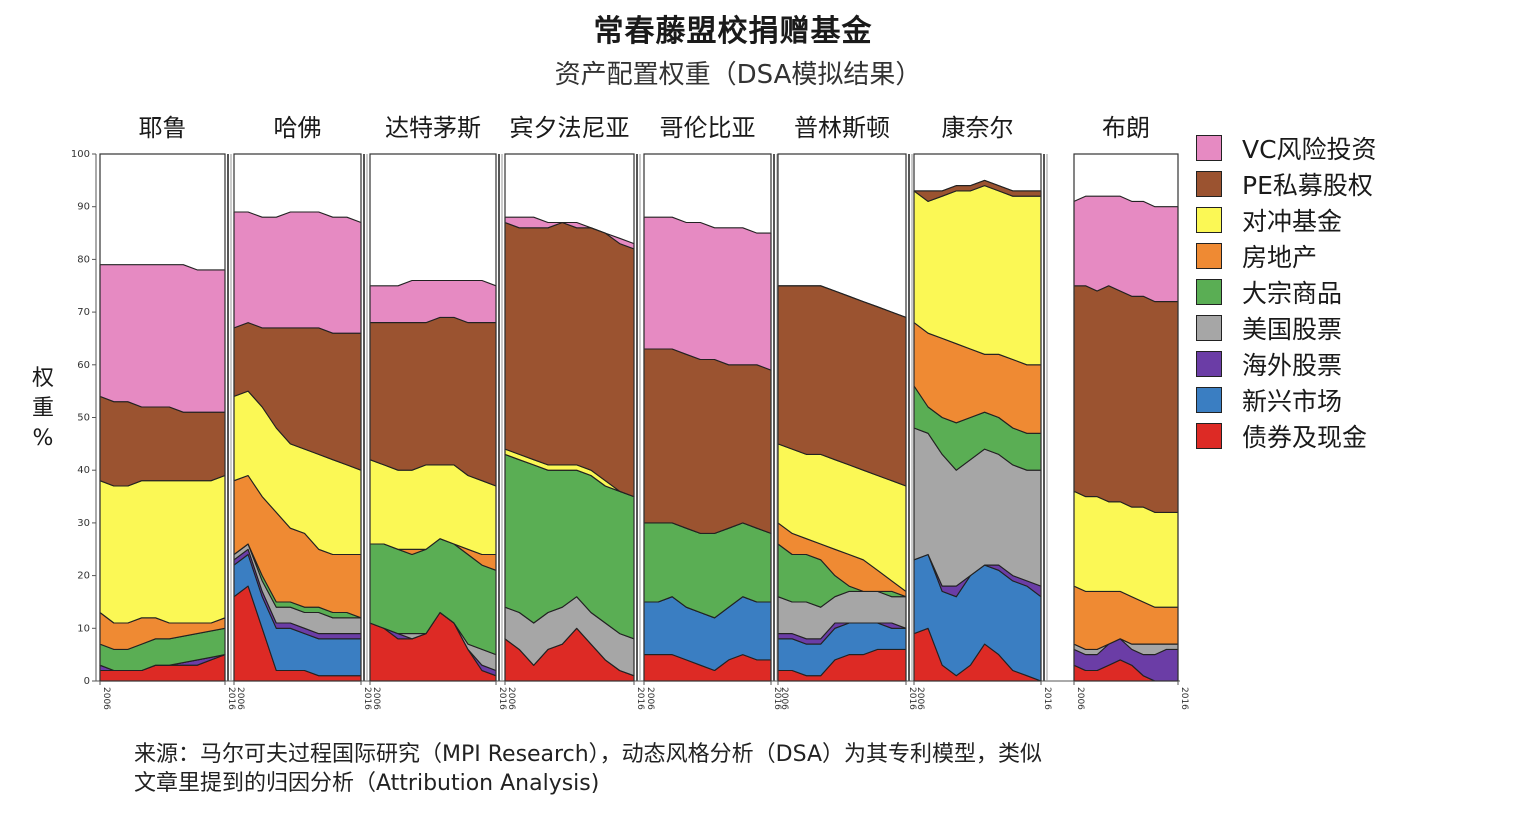 Image resolution: width=1516 pixels, height=822 pixels. What do you see at coordinates (83, 207) in the screenshot?
I see `y-tick-label: 90` at bounding box center [83, 207].